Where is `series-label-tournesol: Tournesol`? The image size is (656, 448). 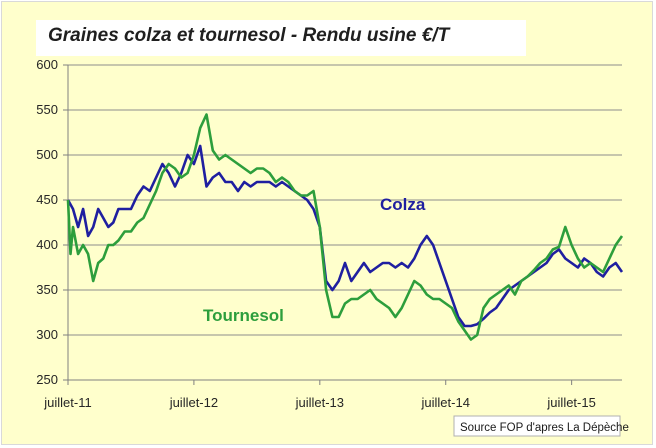 series-label-tournesol: Tournesol is located at coordinates (243, 315).